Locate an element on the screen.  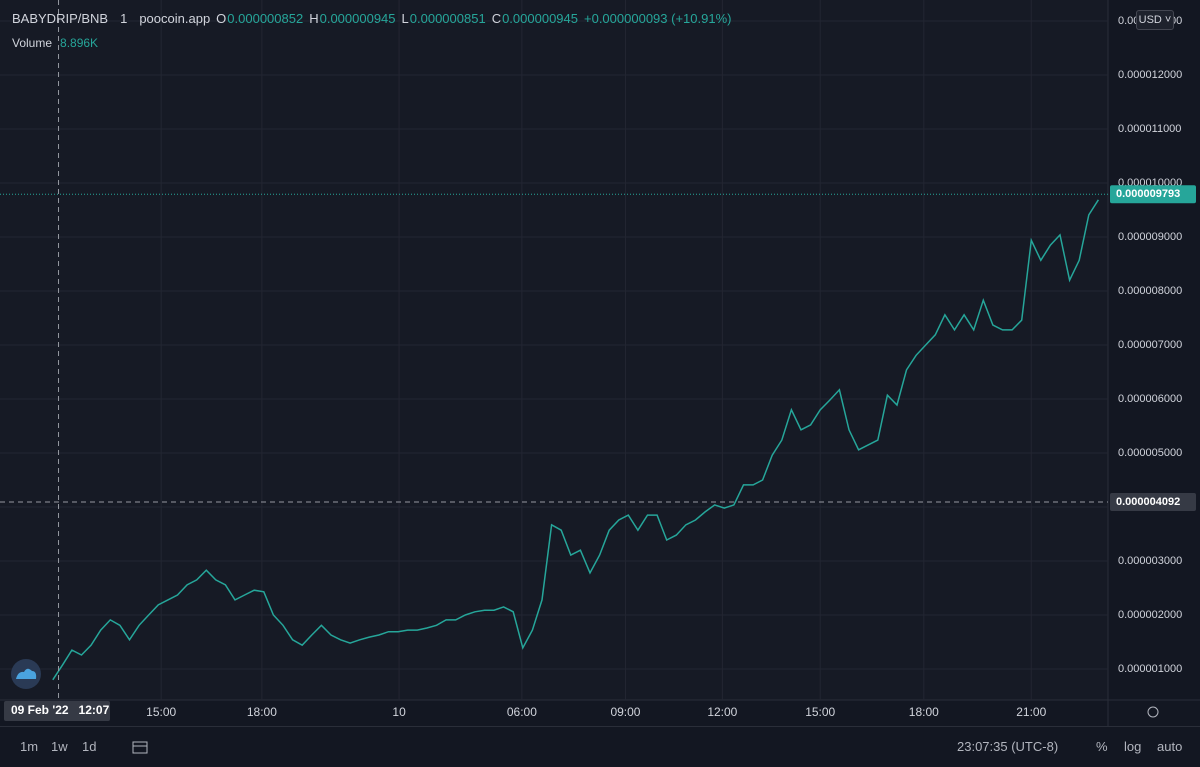
x-tick-label: 09:00 is located at coordinates (625, 712).